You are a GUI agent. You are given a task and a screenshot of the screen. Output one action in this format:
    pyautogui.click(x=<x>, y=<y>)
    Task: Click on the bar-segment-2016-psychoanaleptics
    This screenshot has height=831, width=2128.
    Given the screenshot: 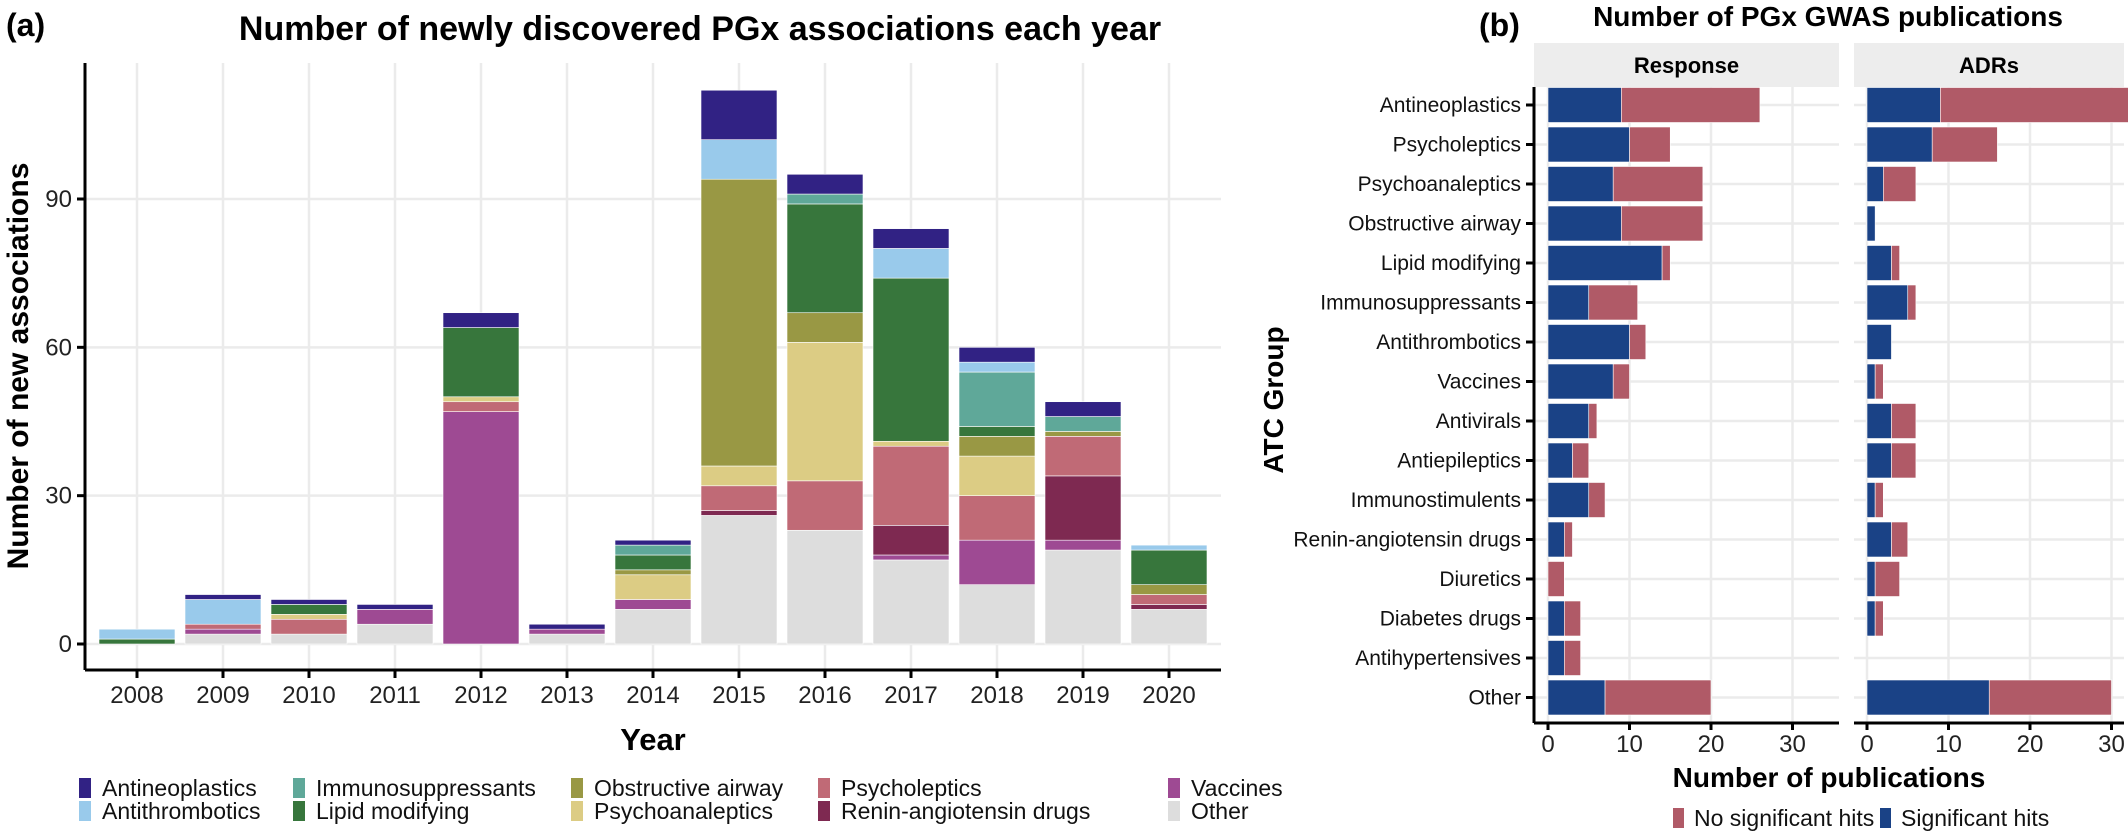 What is the action you would take?
    pyautogui.click(x=825, y=412)
    